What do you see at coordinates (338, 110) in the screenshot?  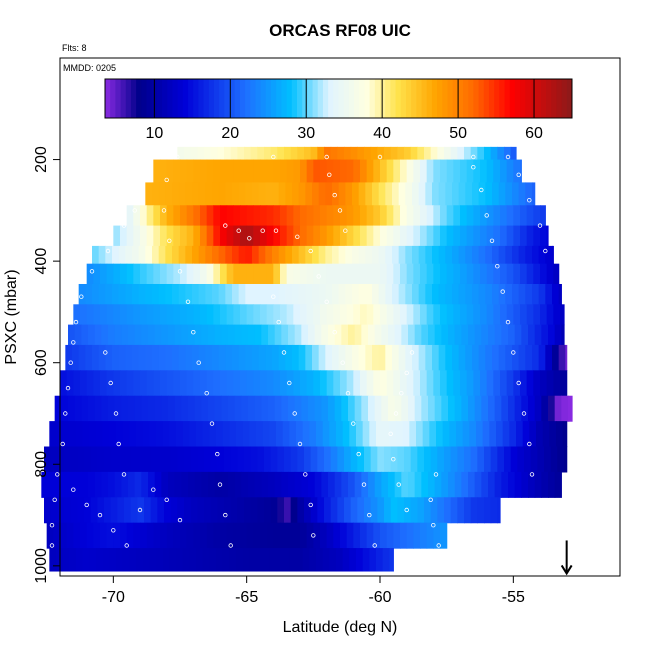 I see `colorbar: 10 20 30 40 50 60` at bounding box center [338, 110].